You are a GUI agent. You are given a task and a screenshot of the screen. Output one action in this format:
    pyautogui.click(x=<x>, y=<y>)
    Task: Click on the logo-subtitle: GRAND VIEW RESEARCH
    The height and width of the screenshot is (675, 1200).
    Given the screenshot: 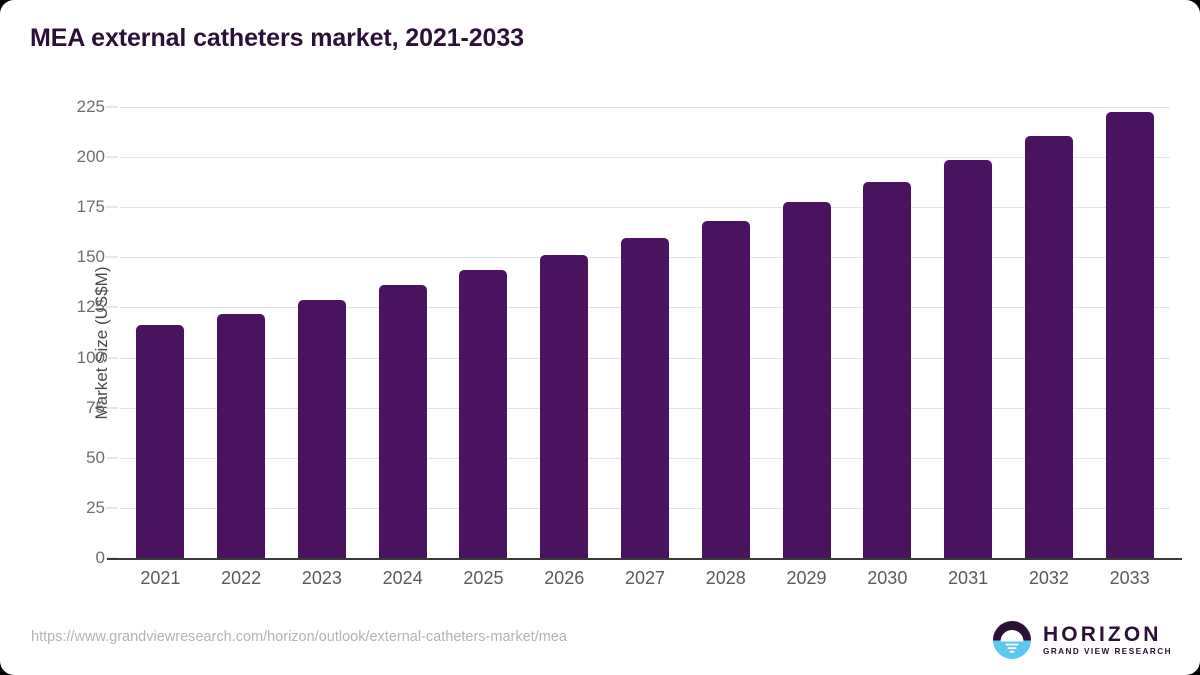 What is the action you would take?
    pyautogui.click(x=1107, y=651)
    